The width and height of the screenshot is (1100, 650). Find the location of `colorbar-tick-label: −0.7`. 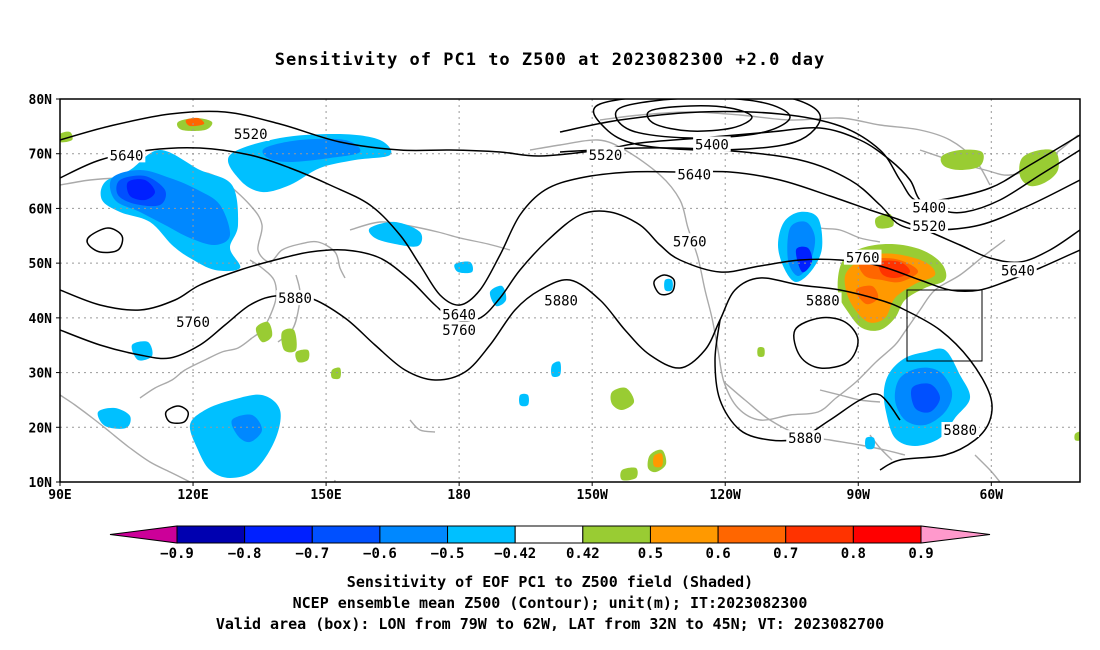

colorbar-tick-label: −0.7 is located at coordinates (312, 554).